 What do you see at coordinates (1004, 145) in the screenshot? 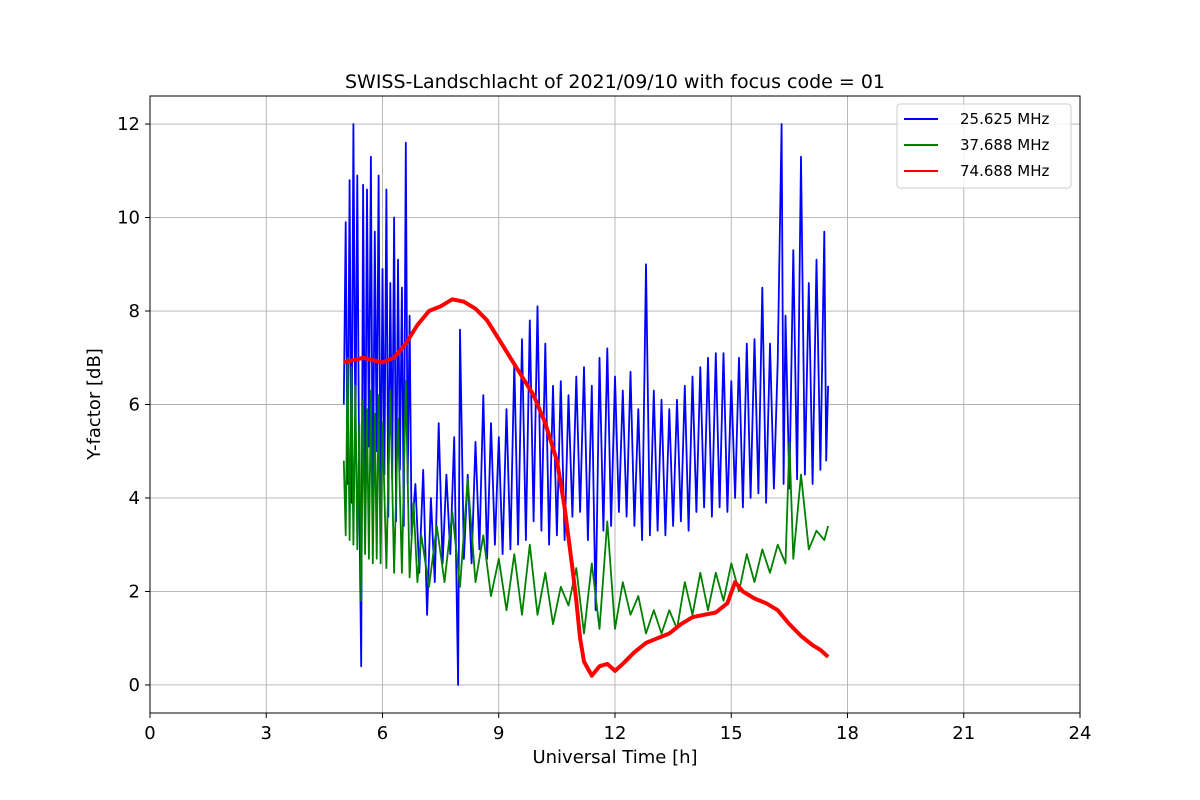
I see `legend-label-2: 37.688 MHz` at bounding box center [1004, 145].